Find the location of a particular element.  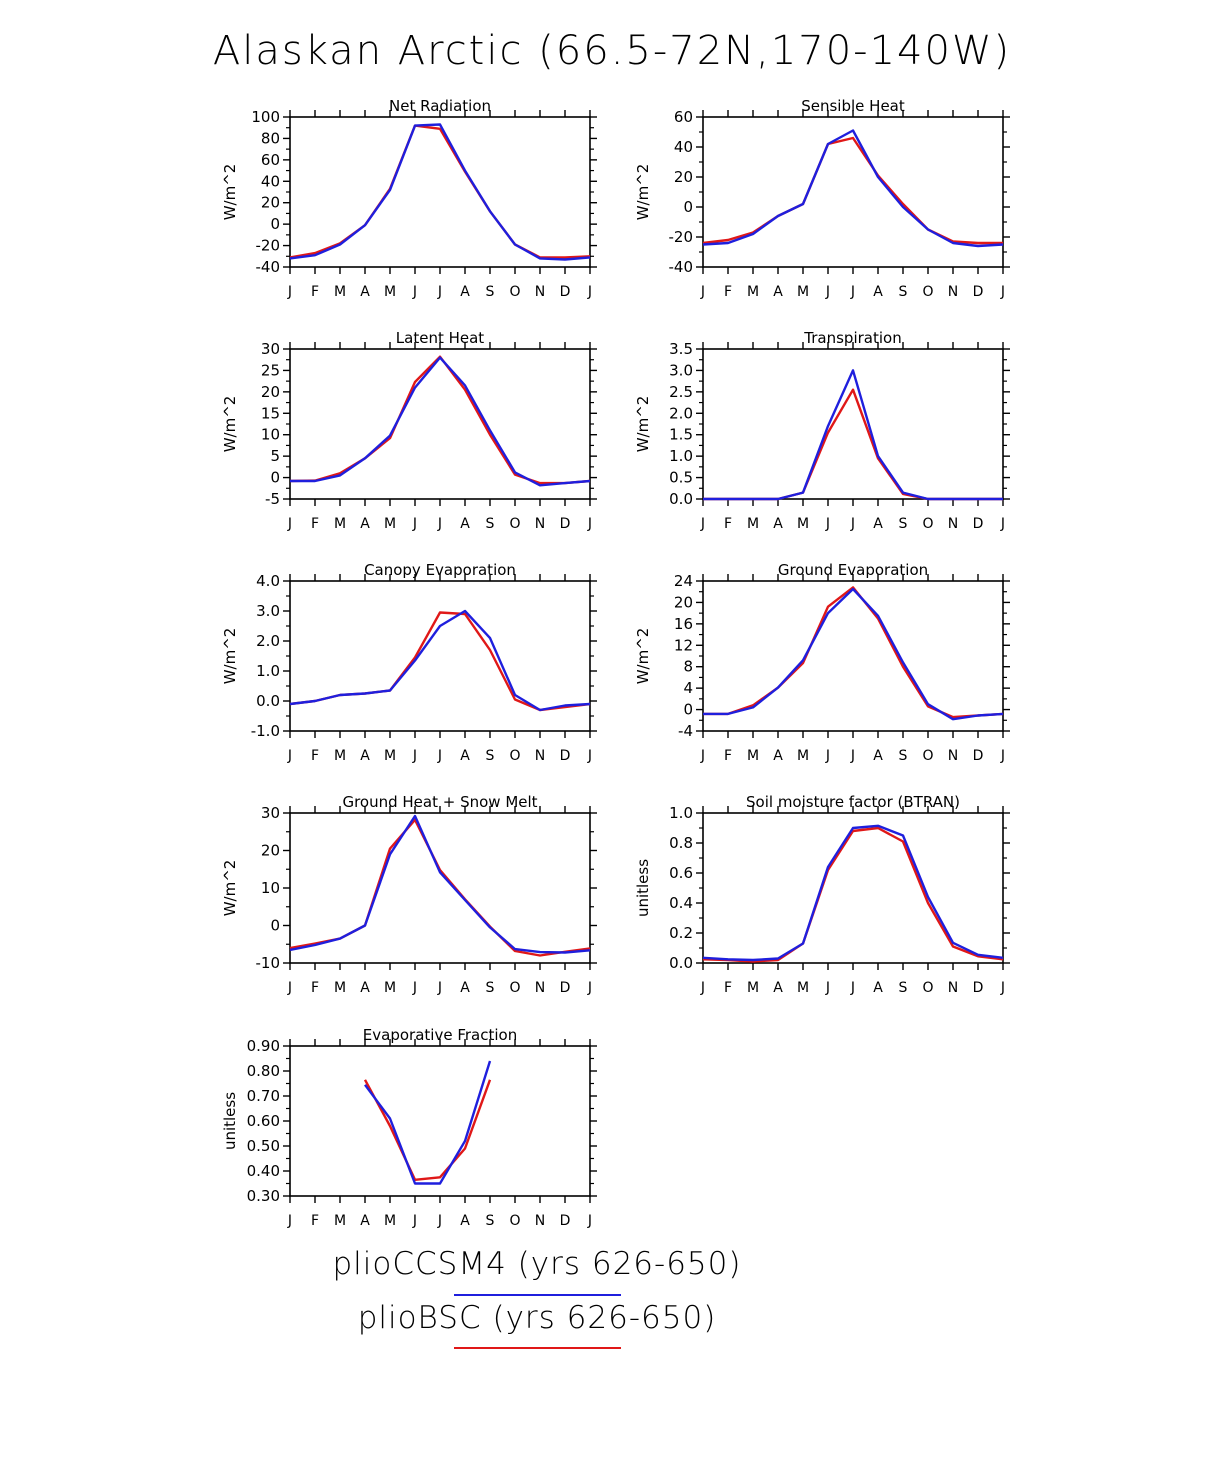

chart-title: Latent Heat is located at coordinates (440, 338).